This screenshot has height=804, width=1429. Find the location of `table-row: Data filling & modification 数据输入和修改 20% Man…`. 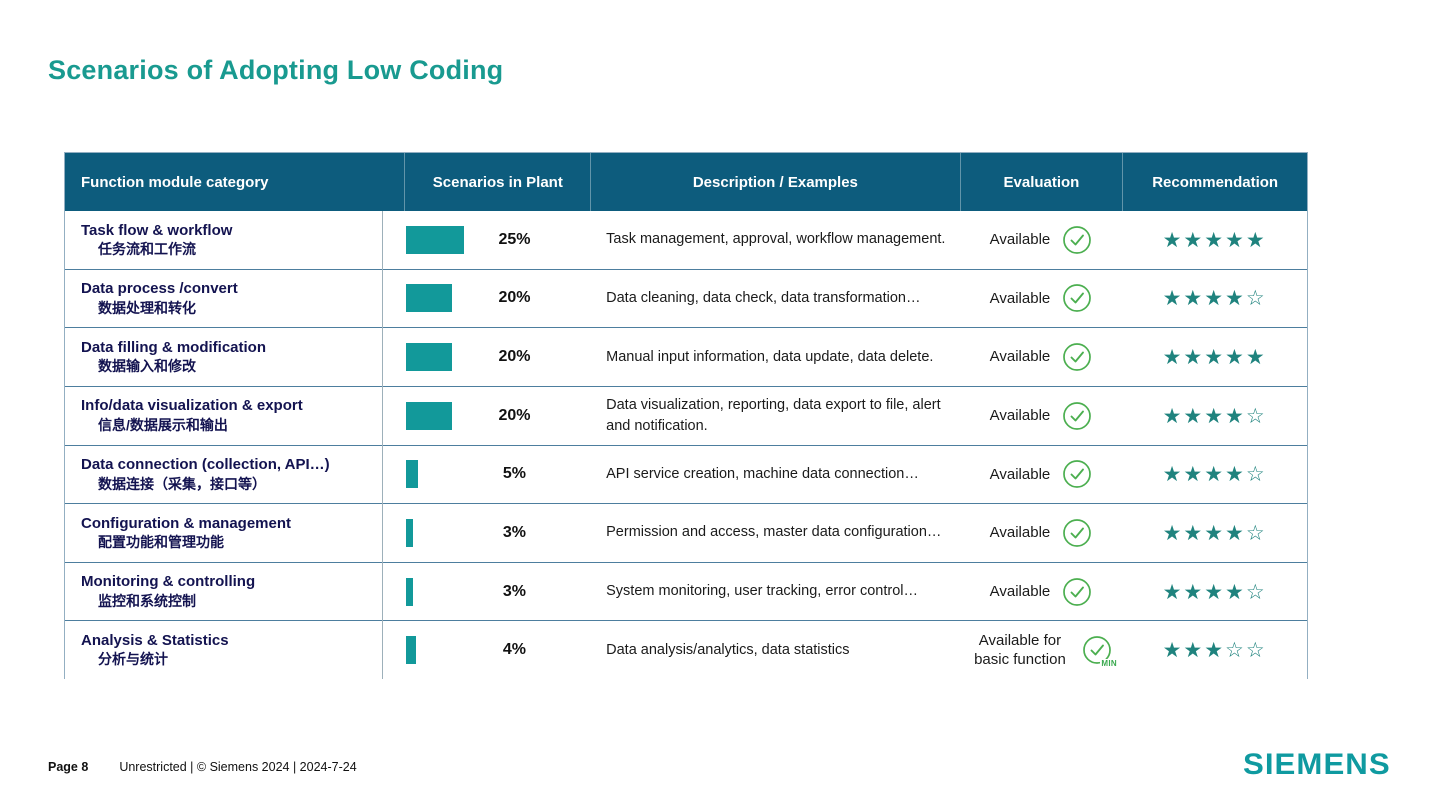

table-row: Data filling & modification 数据输入和修改 20% Man… is located at coordinates (686, 356).